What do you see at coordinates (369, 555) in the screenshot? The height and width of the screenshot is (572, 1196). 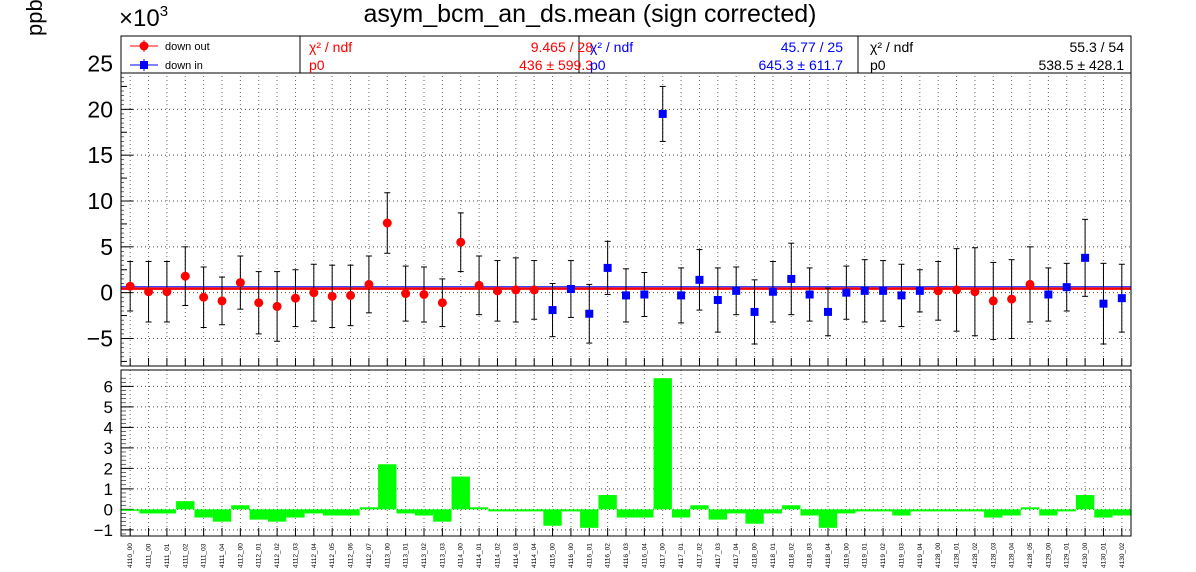 I see `x-tick-label: 4112_07` at bounding box center [369, 555].